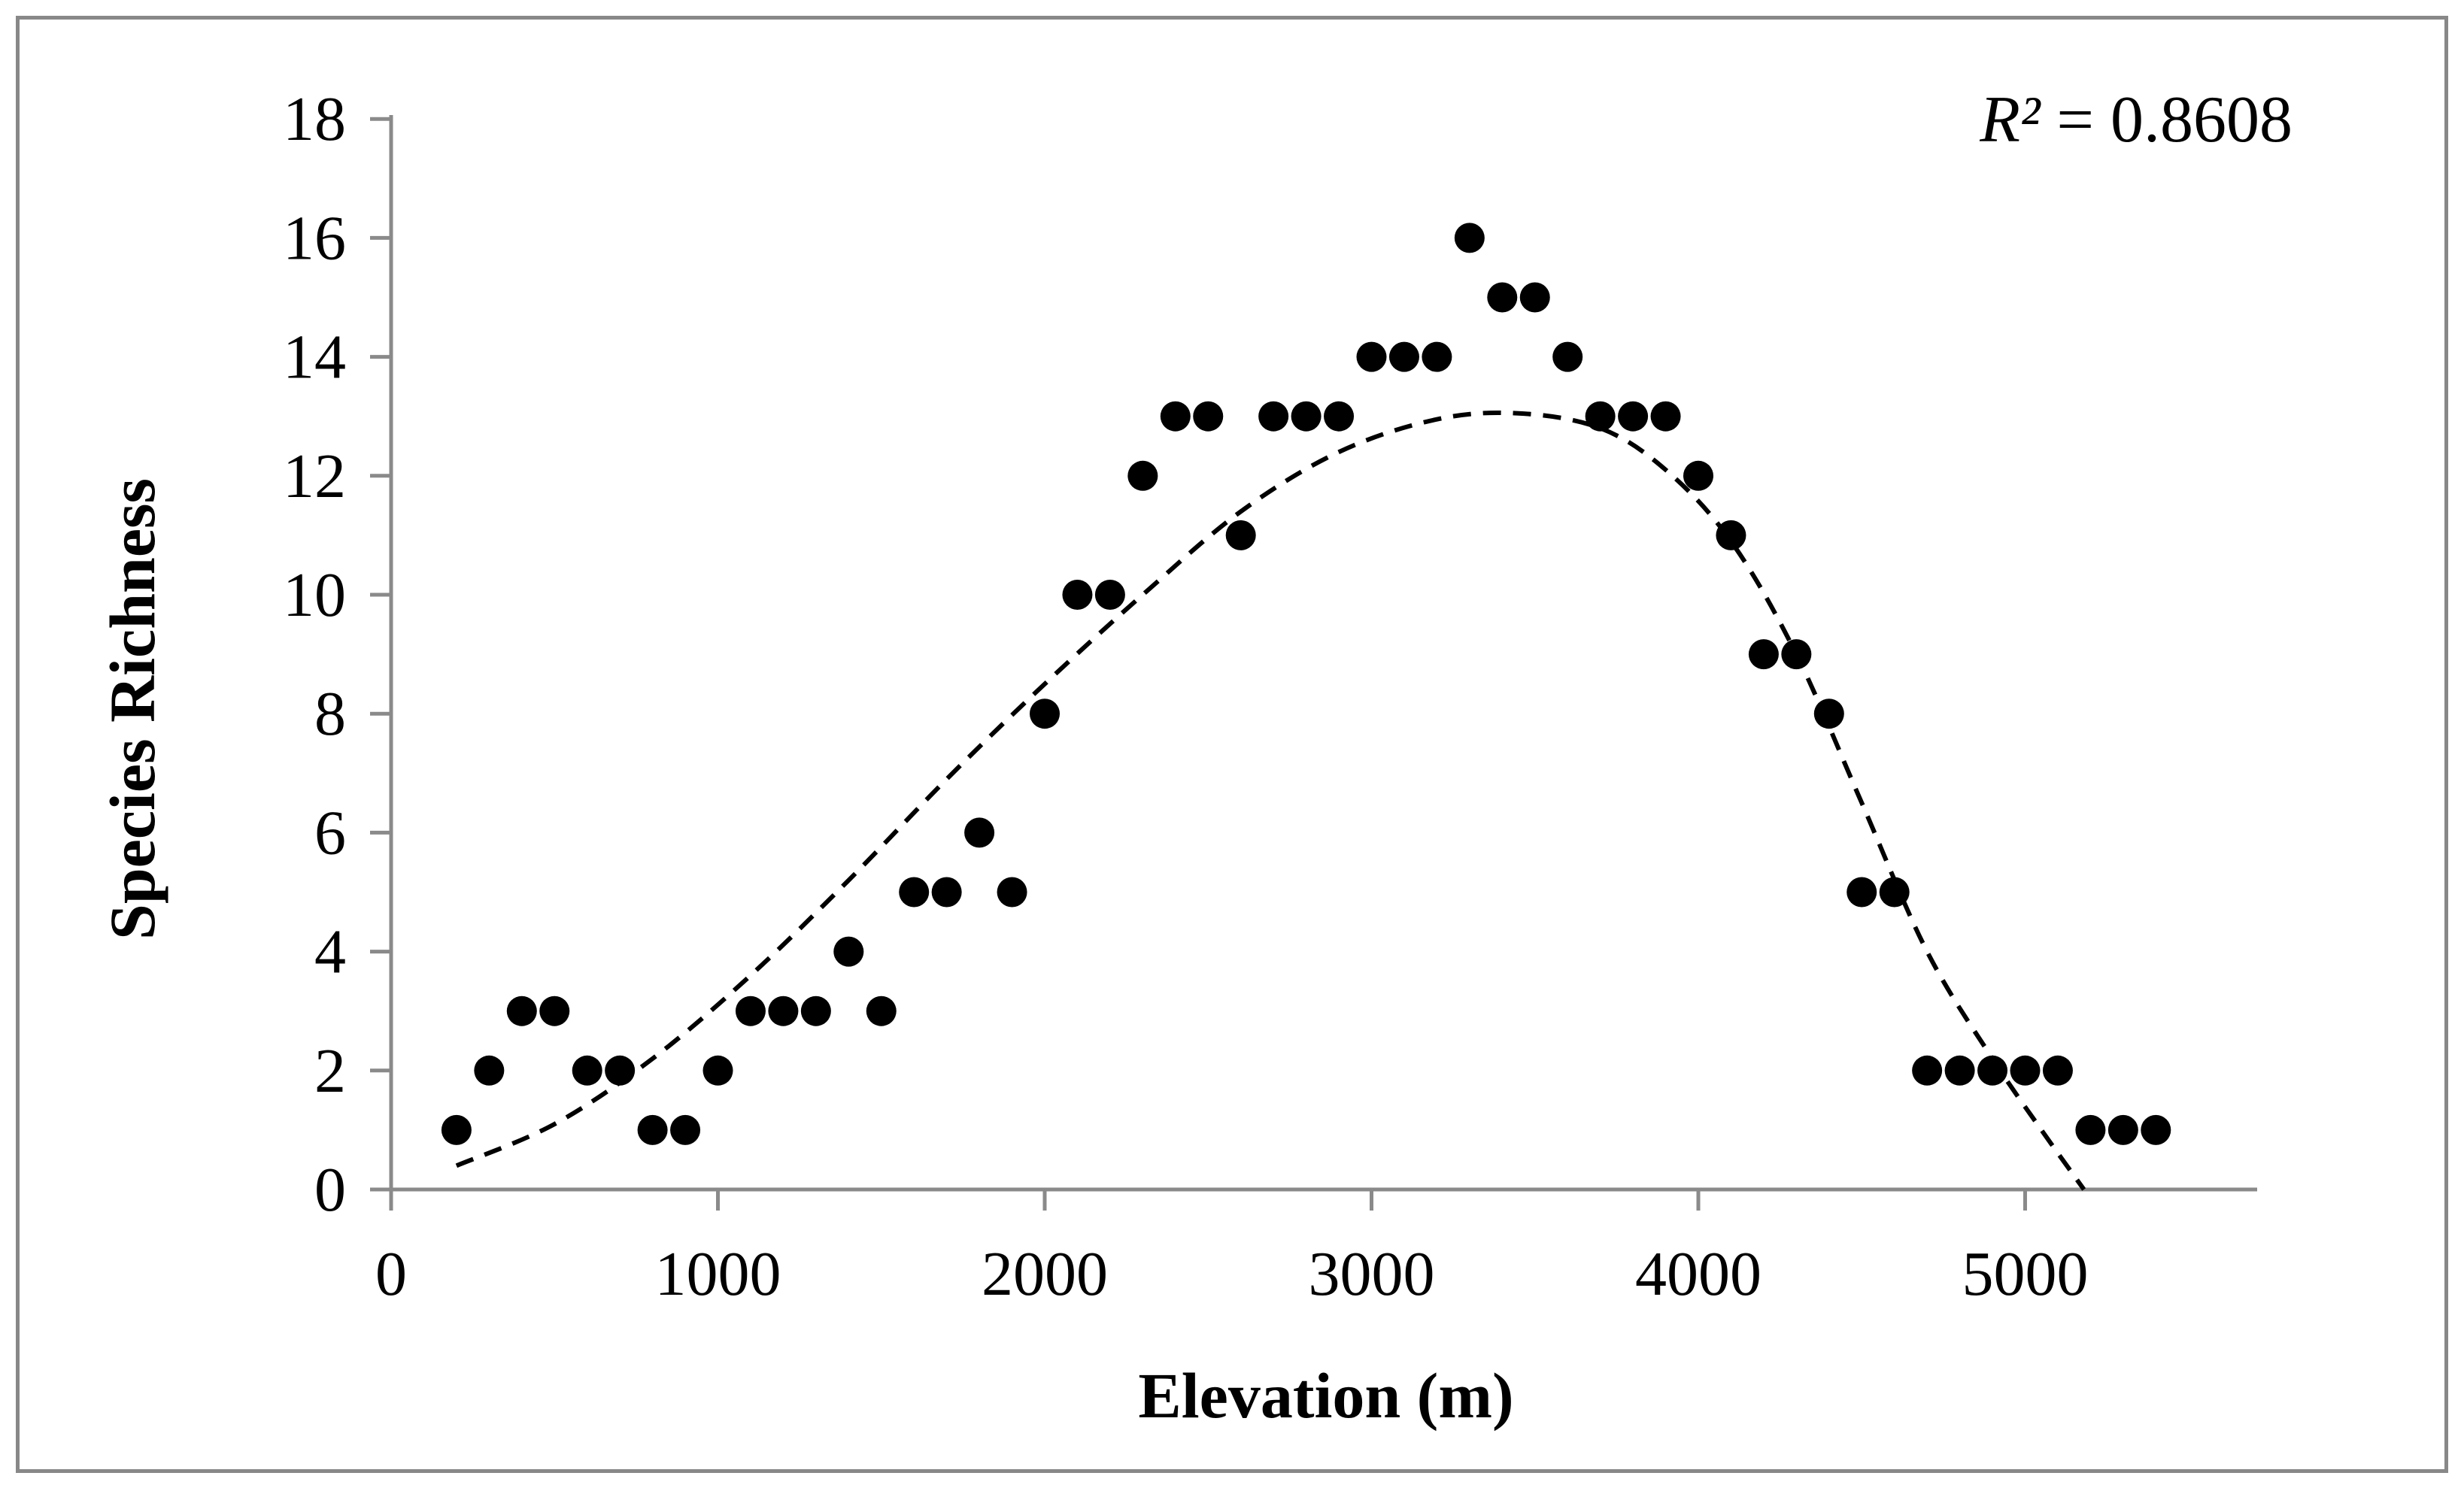 This screenshot has width=2464, height=1494. Describe the element at coordinates (718, 1274) in the screenshot. I see `x-tick-label: 1000` at that location.